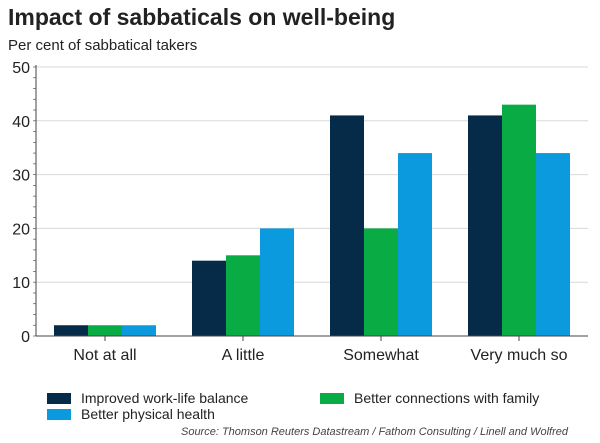 This screenshot has width=600, height=443. Describe the element at coordinates (165, 398) in the screenshot. I see `legend-label: Improved work-life balance` at that location.